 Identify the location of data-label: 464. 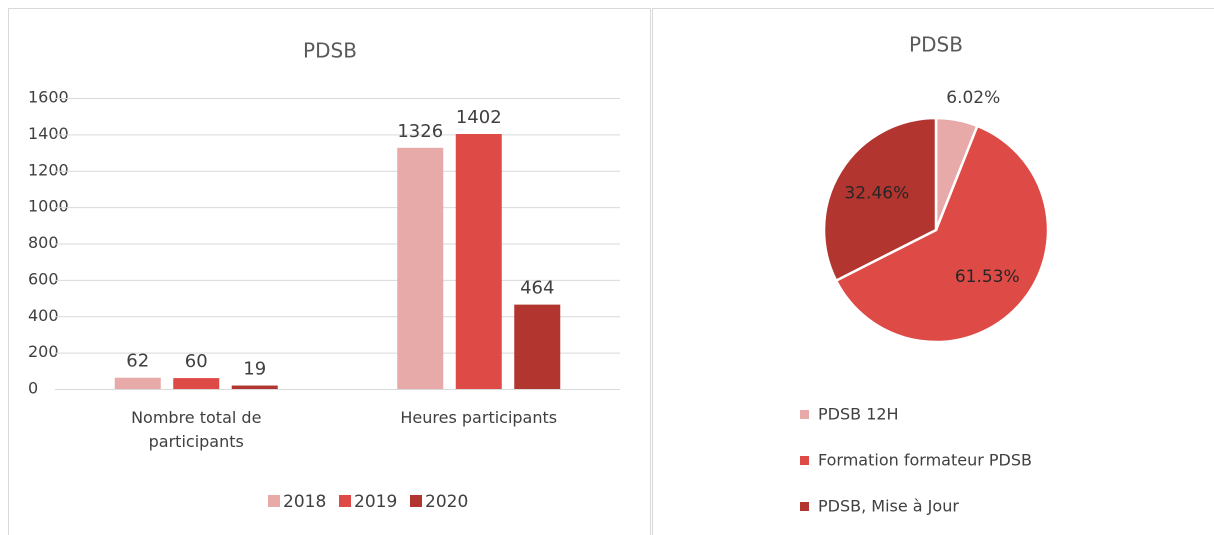
(537, 288).